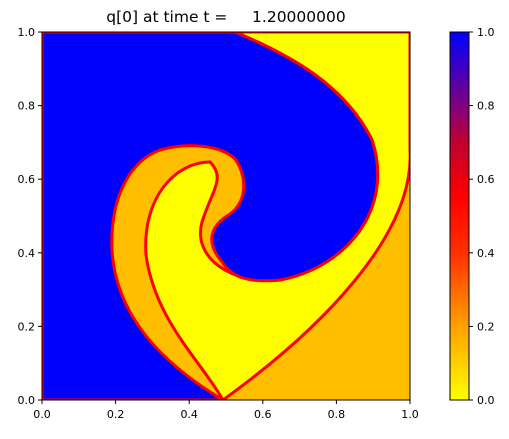 The height and width of the screenshot is (439, 509). I want to click on y-axis: 0.0 0.2 0.4 0.6 0.8 1.0, so click(30, 216).